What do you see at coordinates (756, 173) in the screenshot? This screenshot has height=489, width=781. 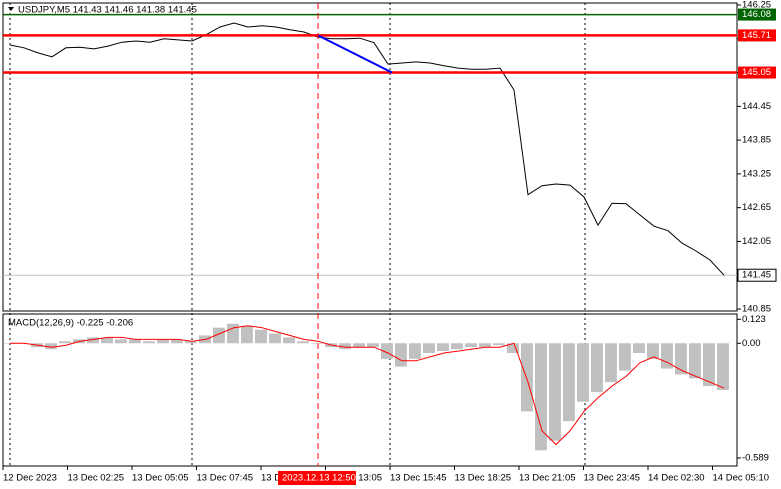 I see `y-tick-label: 143.25` at bounding box center [756, 173].